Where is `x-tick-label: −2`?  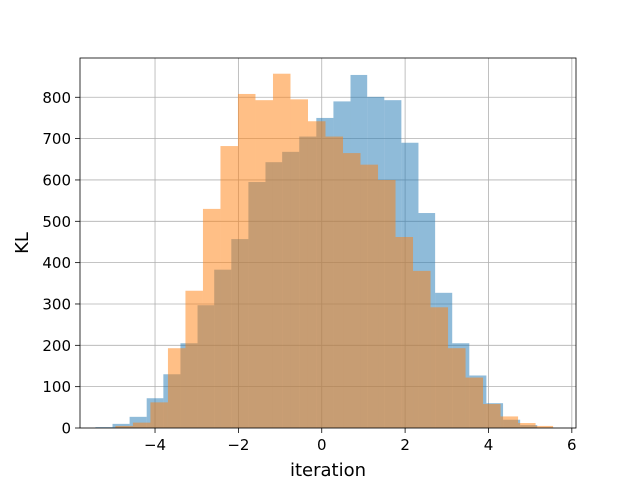
x-tick-label: −2 is located at coordinates (238, 445).